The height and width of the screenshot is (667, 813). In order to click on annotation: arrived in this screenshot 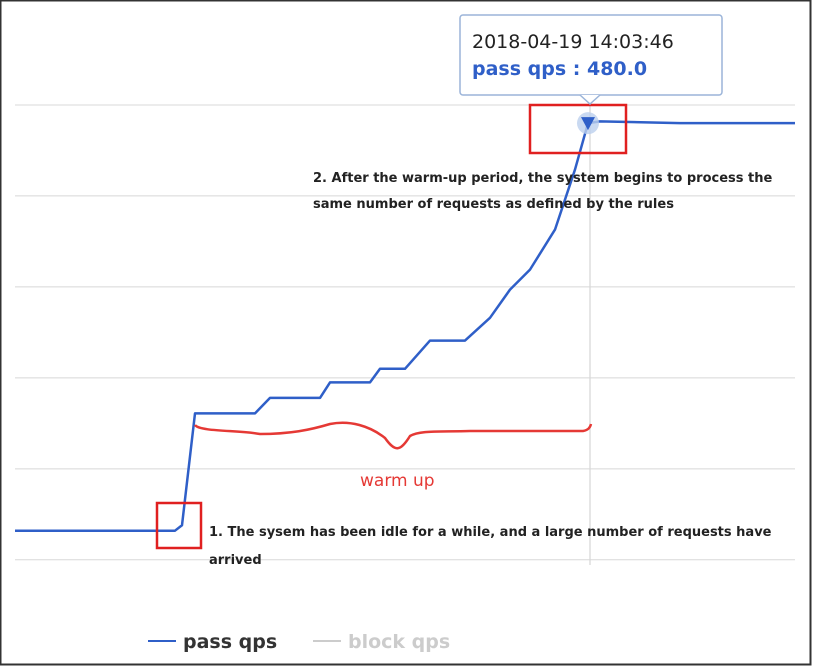, I will do `click(235, 560)`.